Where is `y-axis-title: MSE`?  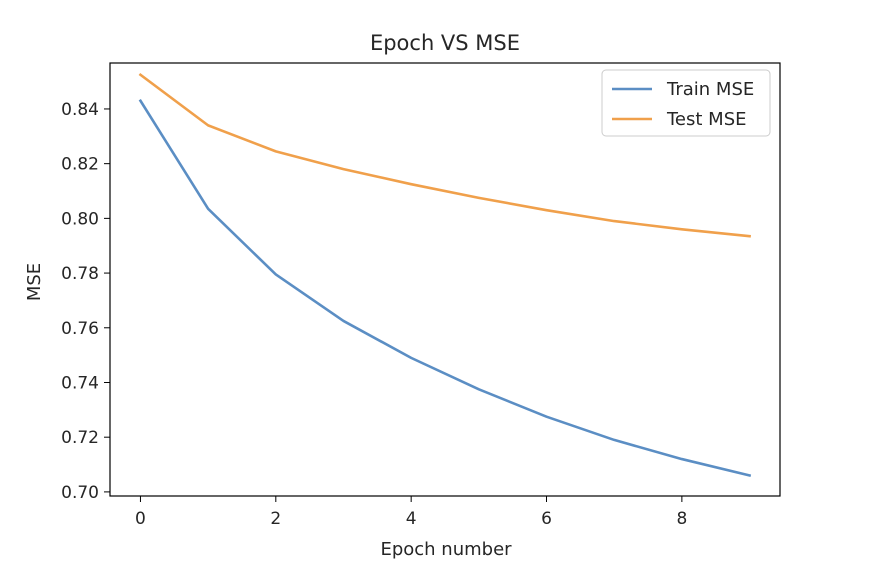
y-axis-title: MSE is located at coordinates (34, 282).